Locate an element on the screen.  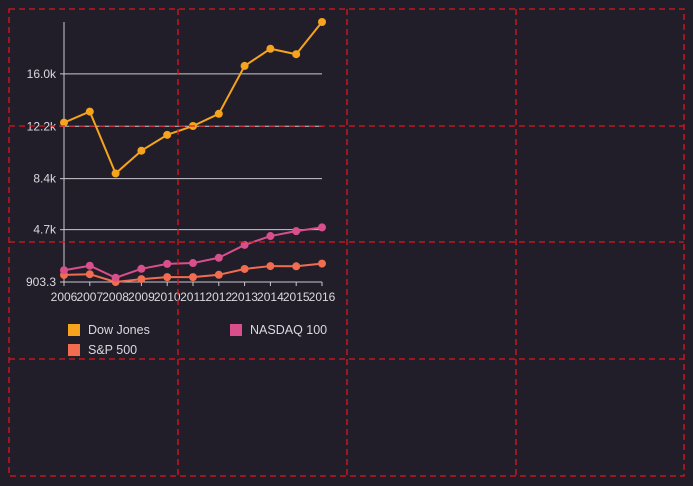
x-tick-label: 2014 is located at coordinates (270, 297).